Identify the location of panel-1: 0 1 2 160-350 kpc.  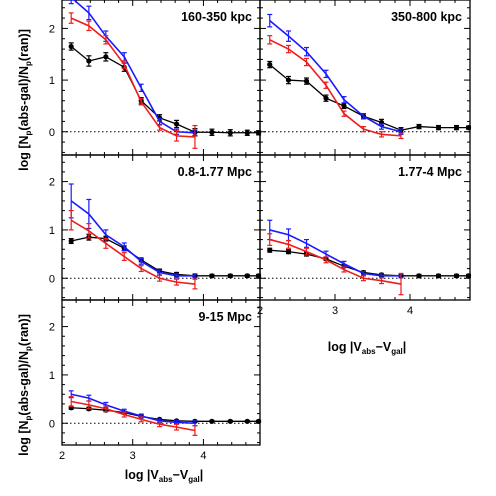
(155, 78).